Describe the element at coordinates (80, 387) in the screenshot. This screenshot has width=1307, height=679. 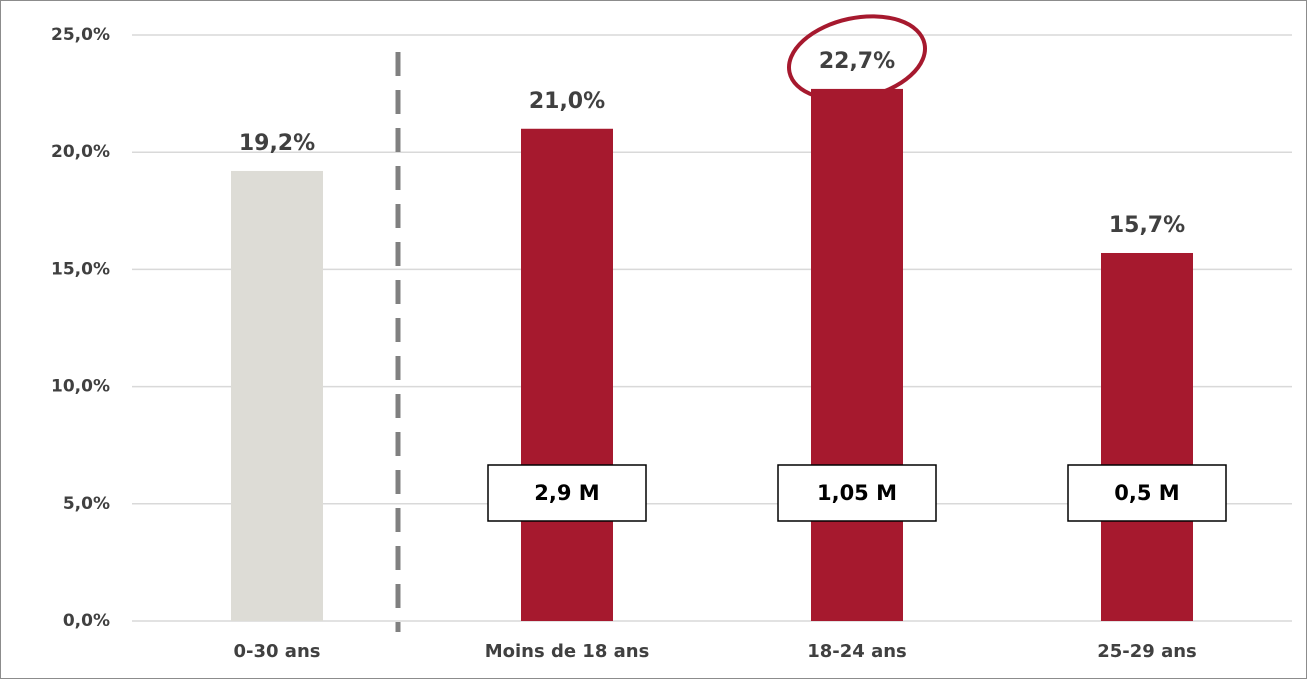
I see `y-tick-label: 10,0%` at that location.